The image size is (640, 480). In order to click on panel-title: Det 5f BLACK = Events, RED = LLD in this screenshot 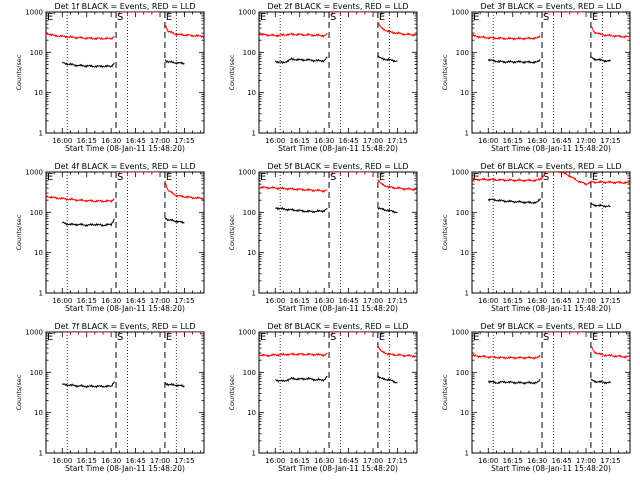, I will do `click(337, 166)`.